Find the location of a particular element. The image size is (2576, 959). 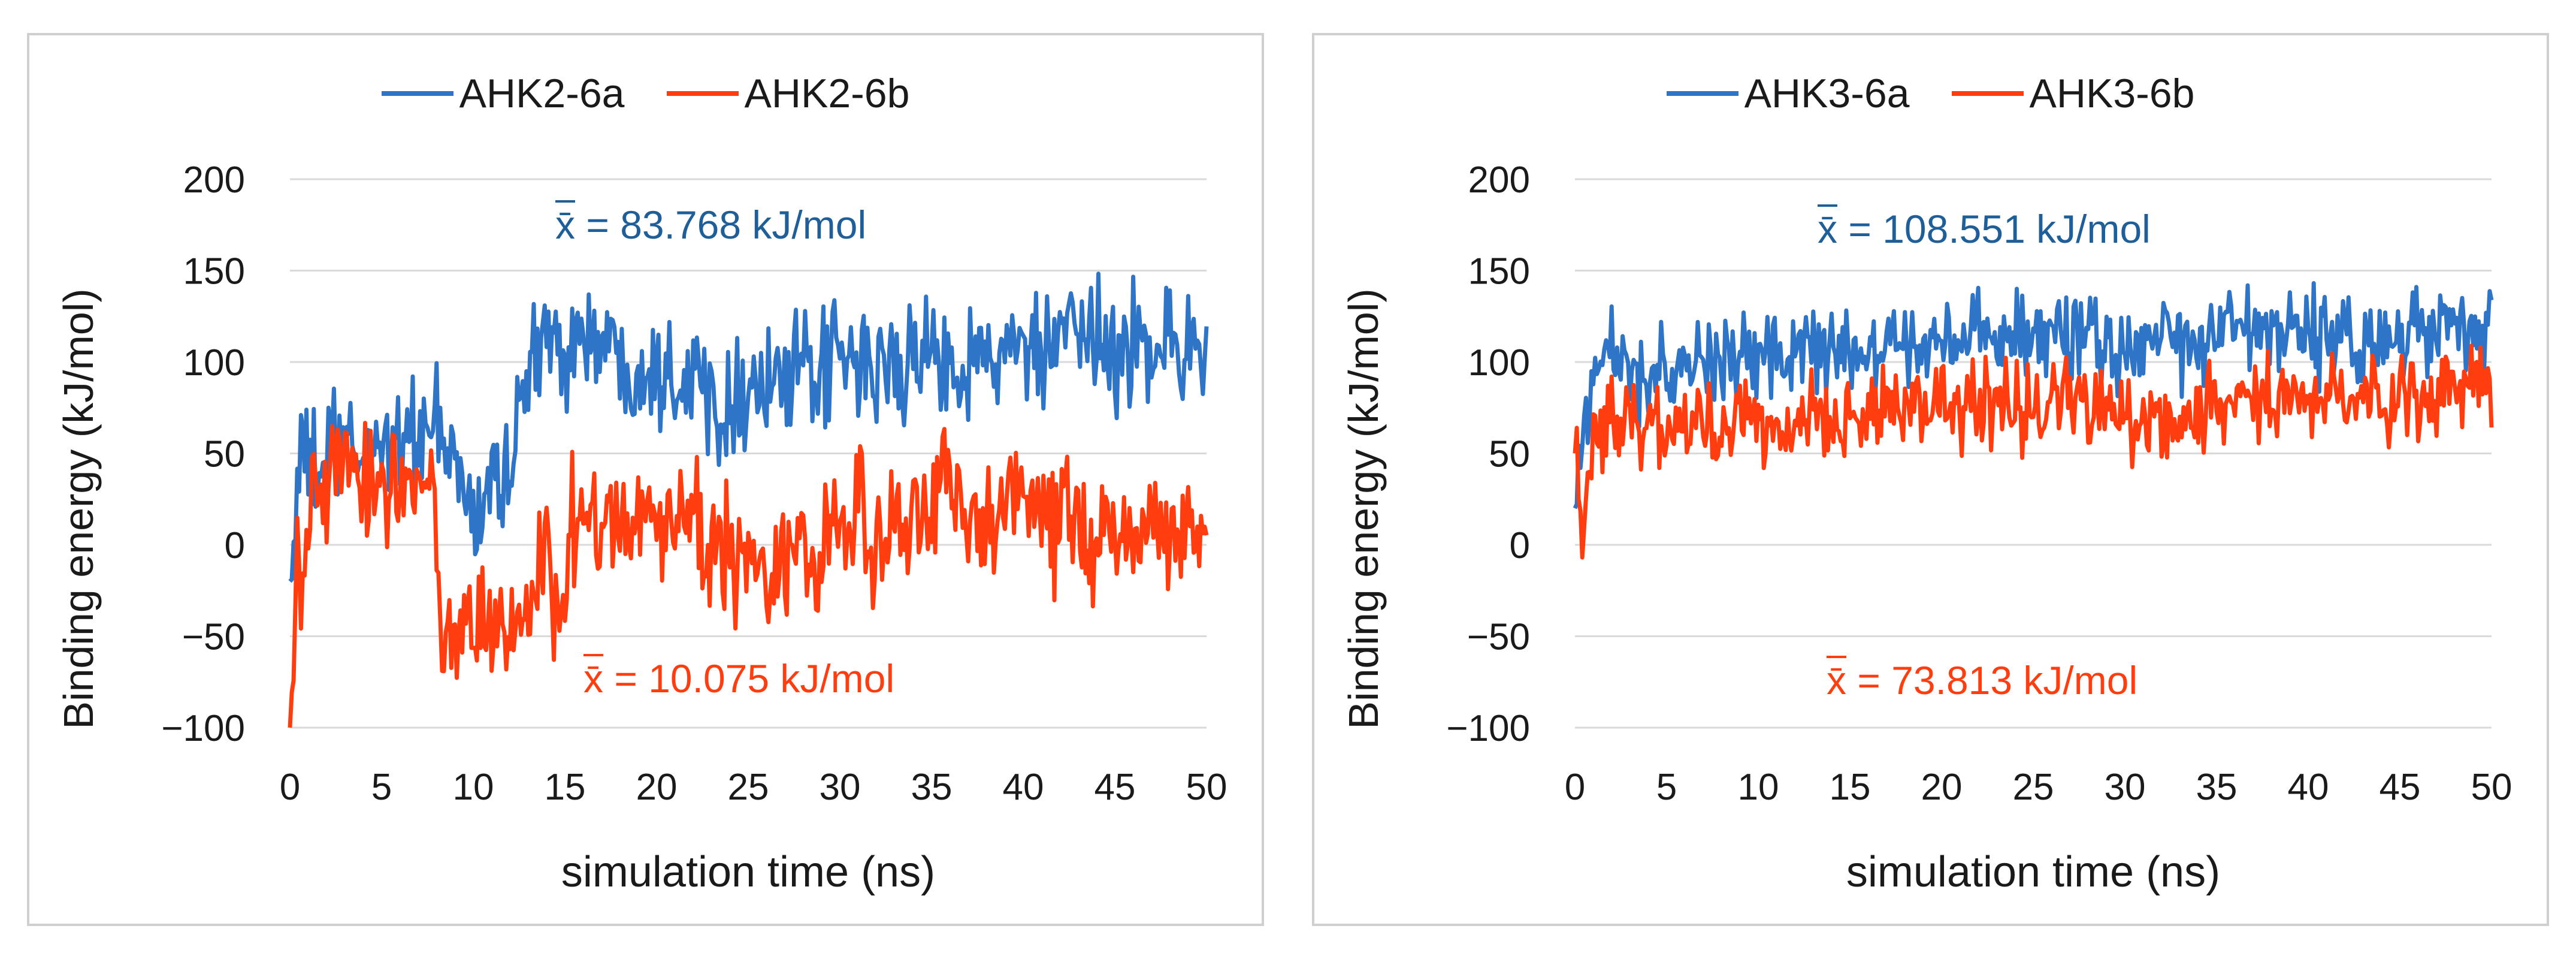

legend: AHK3-6a AHK3-6b is located at coordinates (1930, 93).